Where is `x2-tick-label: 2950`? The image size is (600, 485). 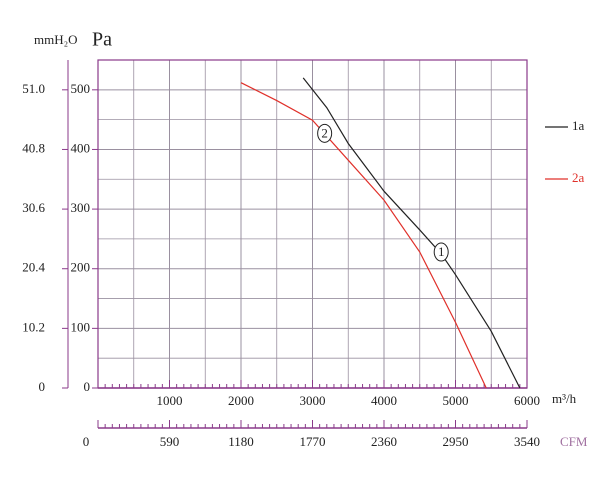 x2-tick-label: 2950 is located at coordinates (456, 441).